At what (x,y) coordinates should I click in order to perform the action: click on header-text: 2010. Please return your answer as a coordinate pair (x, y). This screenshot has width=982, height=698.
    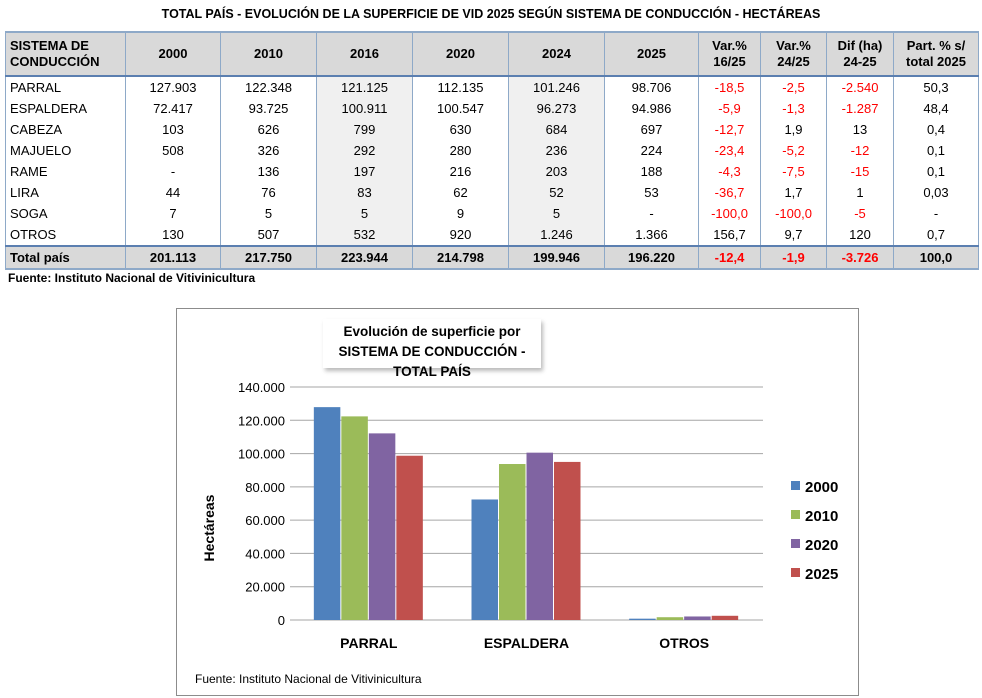
    Looking at the image, I should click on (268, 53).